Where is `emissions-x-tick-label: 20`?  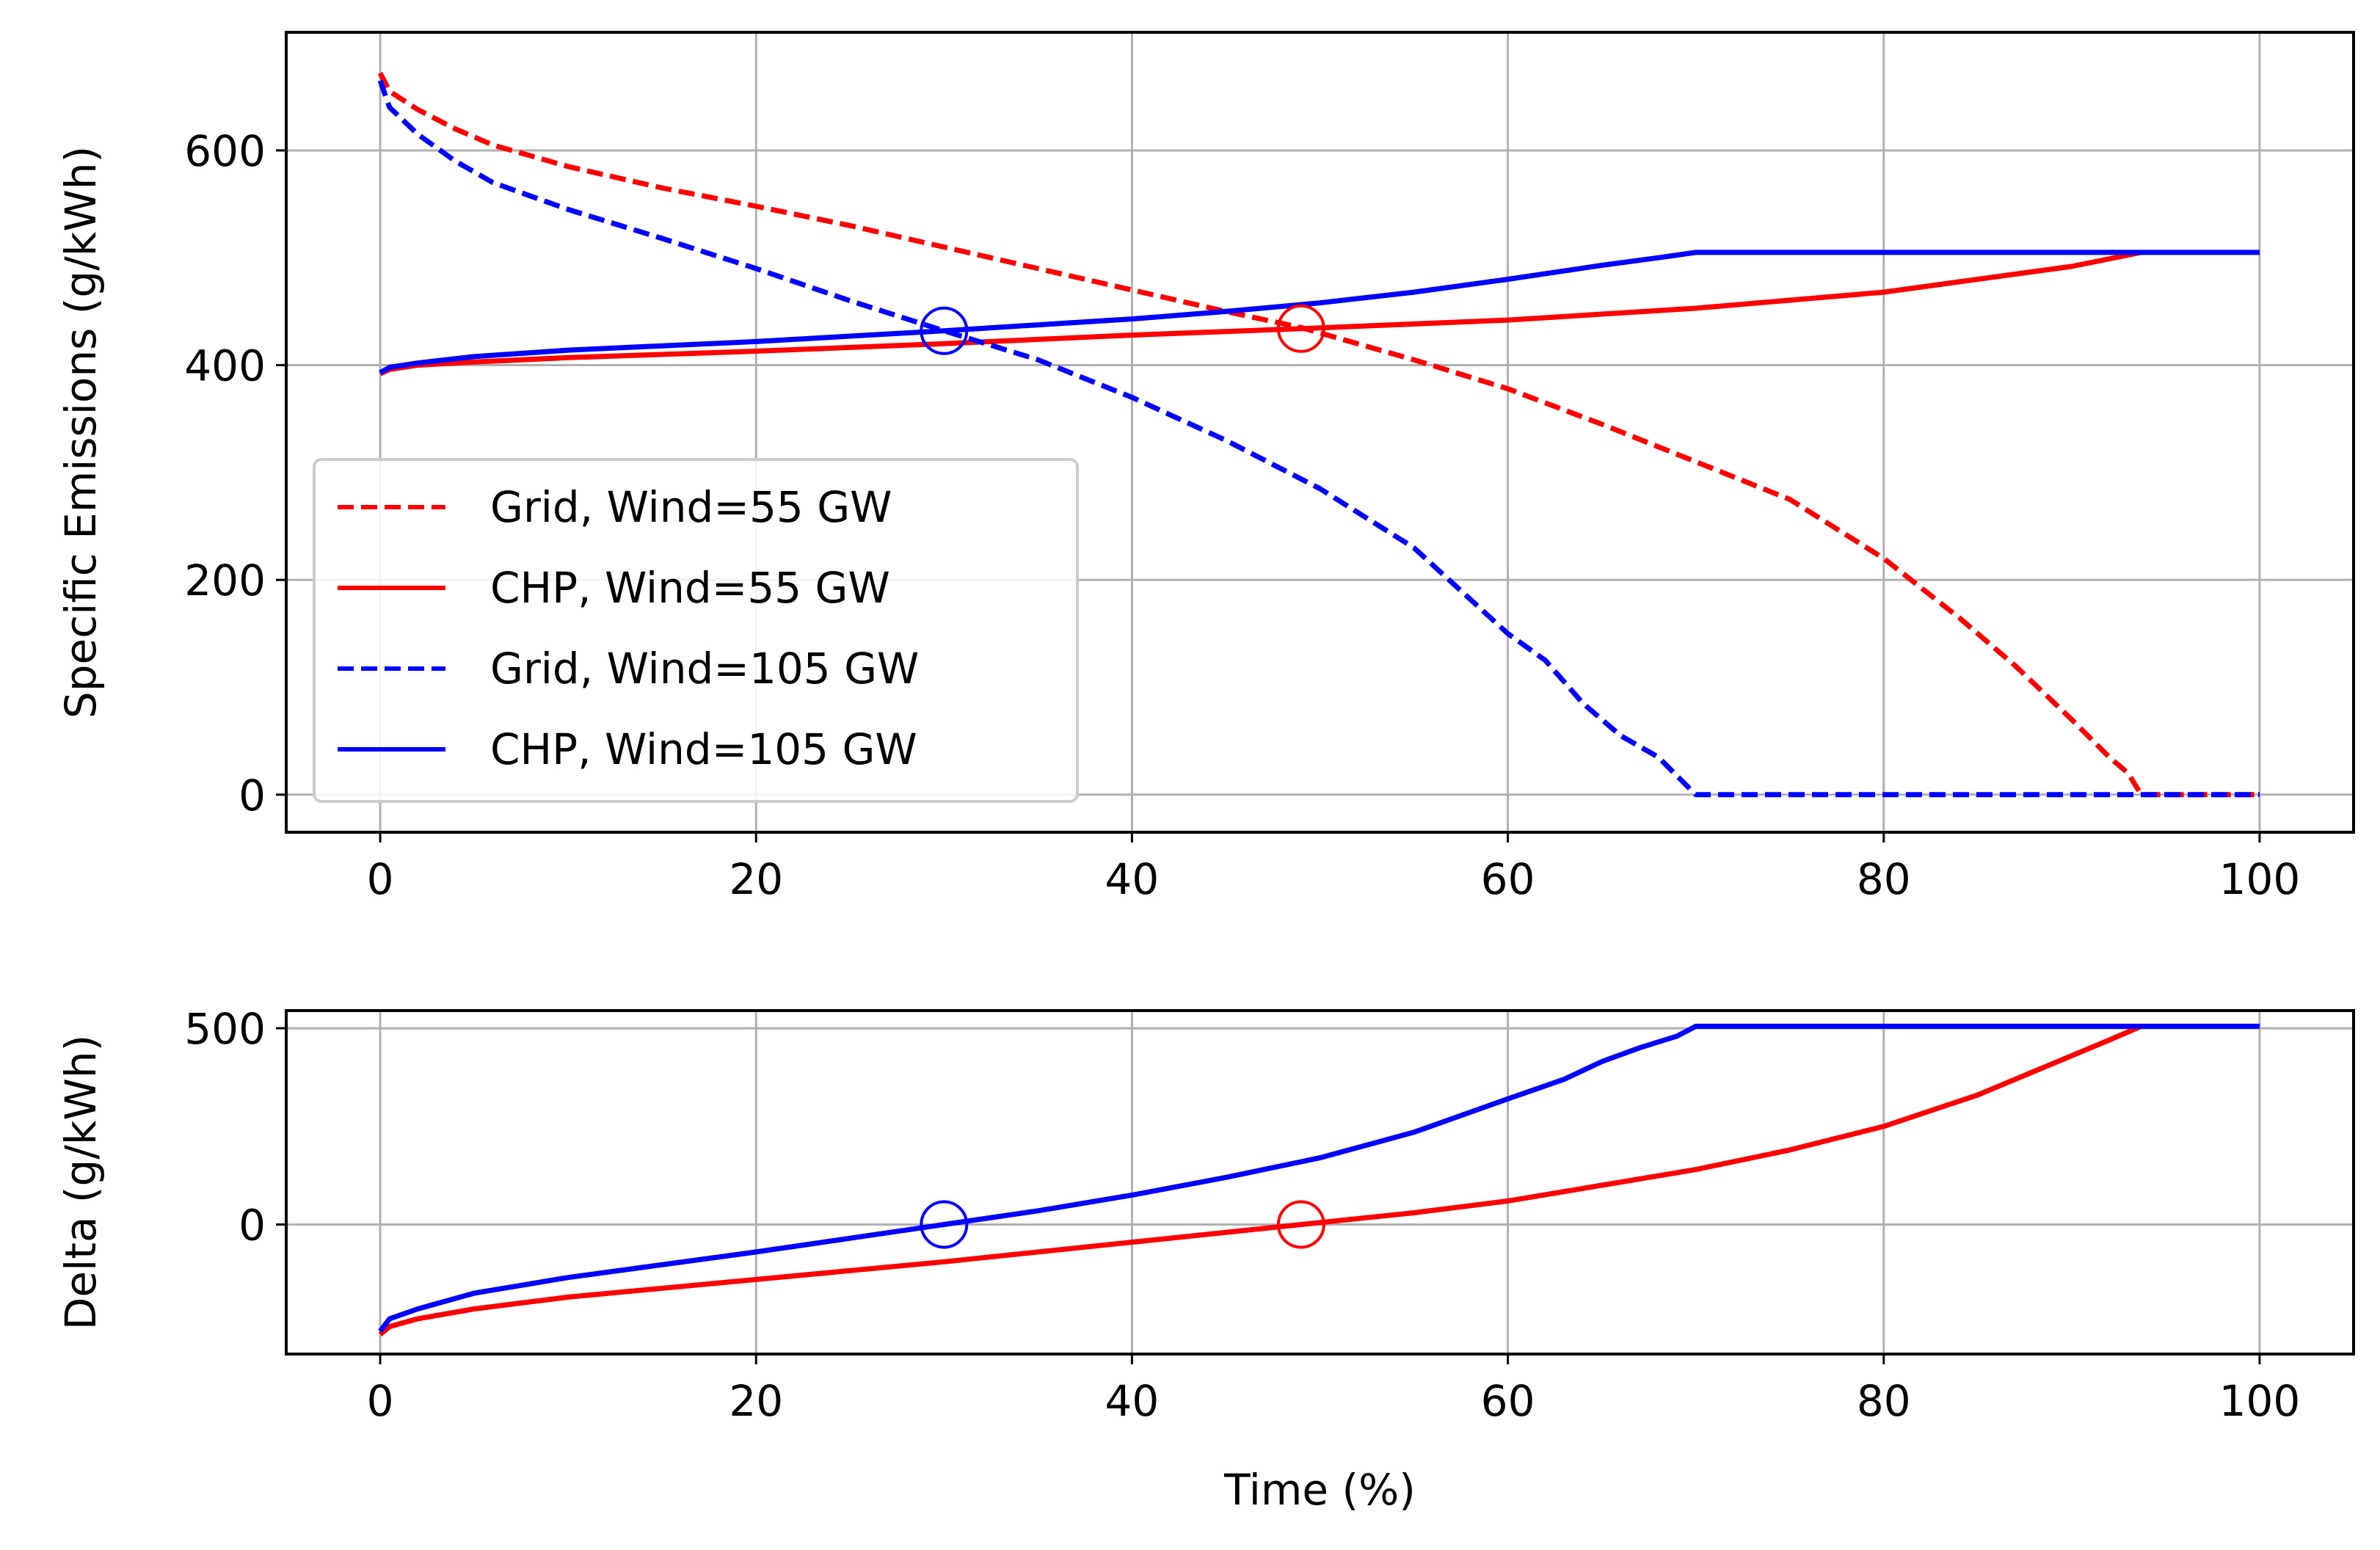 emissions-x-tick-label: 20 is located at coordinates (756, 879).